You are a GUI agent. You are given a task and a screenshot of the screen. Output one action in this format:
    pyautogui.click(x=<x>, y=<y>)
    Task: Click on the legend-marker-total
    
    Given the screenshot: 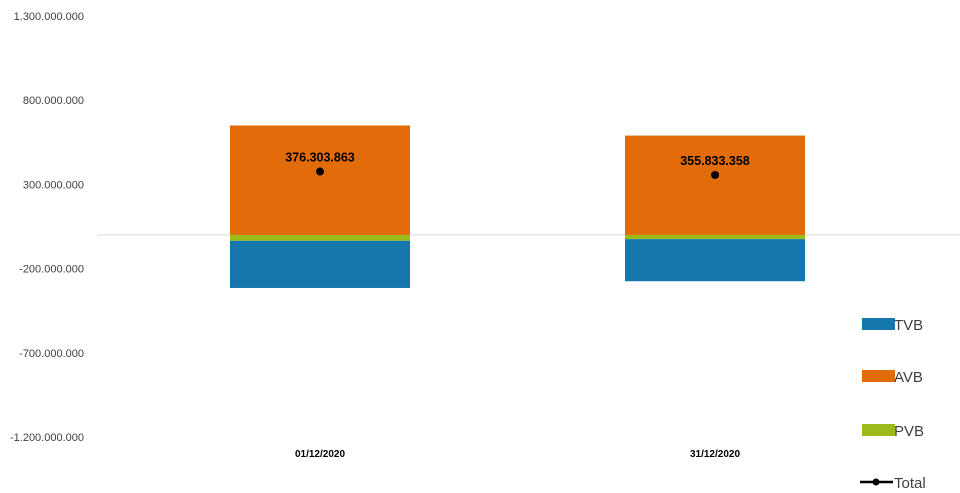 What is the action you would take?
    pyautogui.click(x=876, y=482)
    